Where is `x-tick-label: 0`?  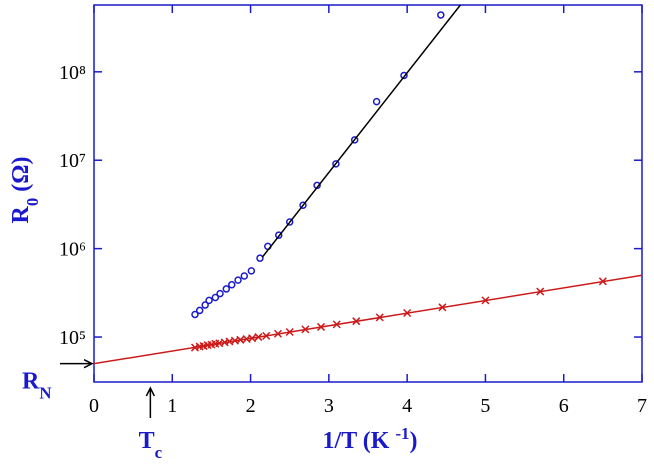 x-tick-label: 0 is located at coordinates (94, 406).